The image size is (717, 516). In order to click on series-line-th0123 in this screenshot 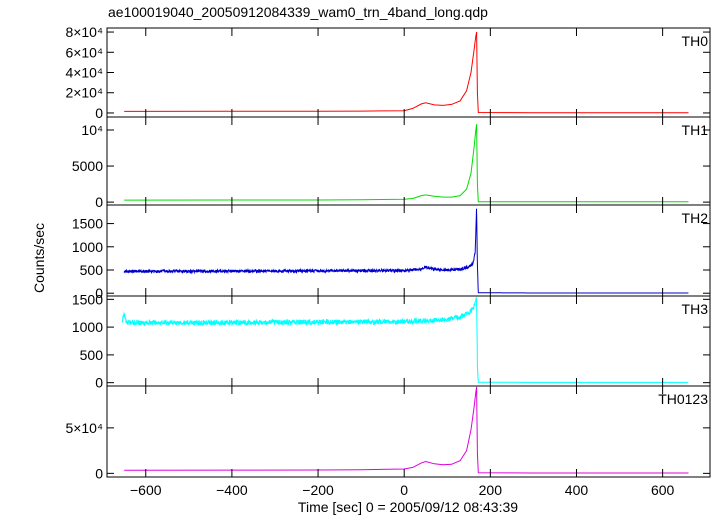, I will do `click(406, 430)`.